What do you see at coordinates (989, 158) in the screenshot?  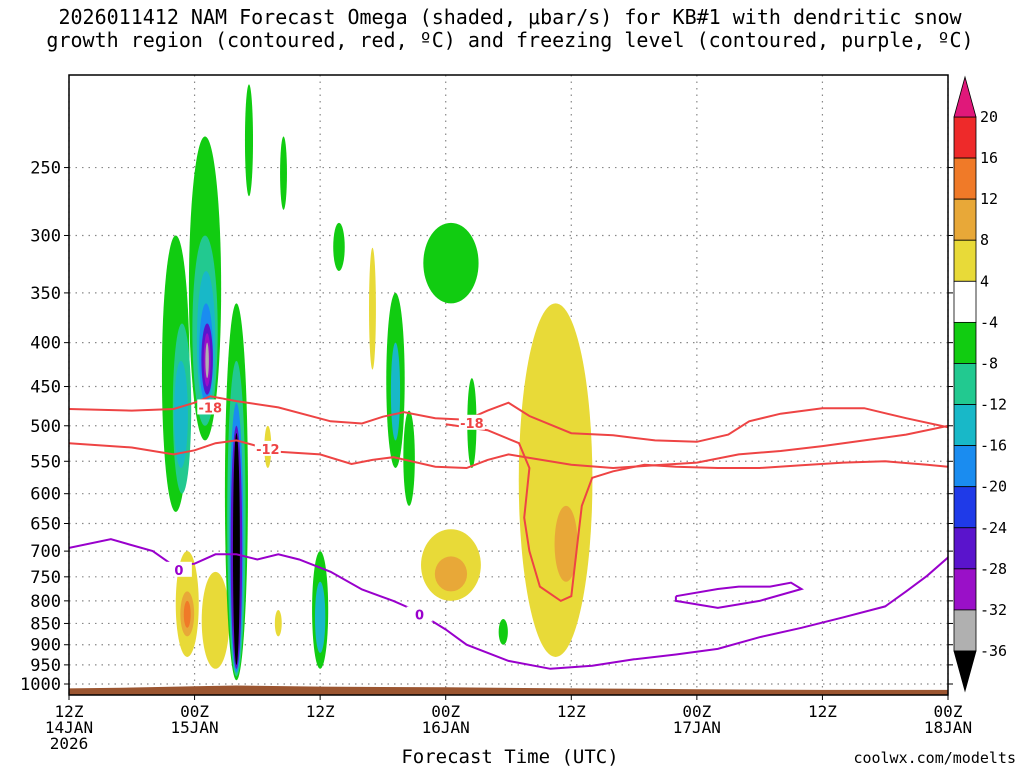 I see `colorbar-label: 16` at bounding box center [989, 158].